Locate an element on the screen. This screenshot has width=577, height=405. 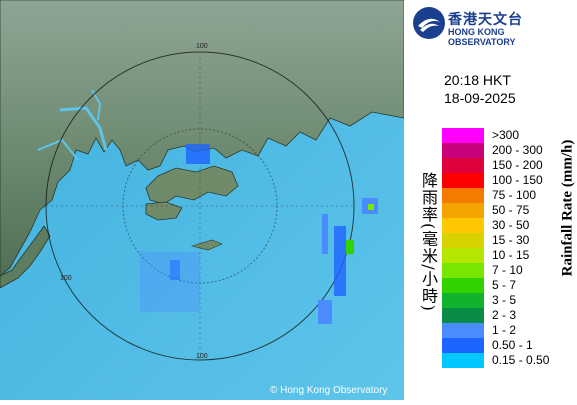
range-label-west: 100 is located at coordinates (66, 278).